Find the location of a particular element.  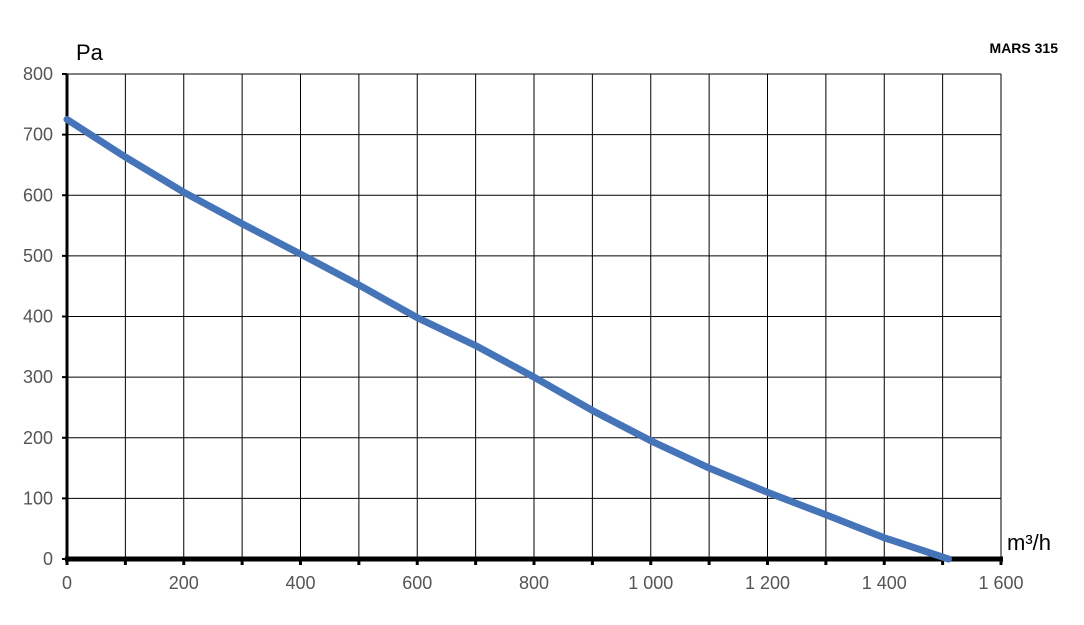

y-tick-labels: 0 100 200 300 400 500 600 700 800 is located at coordinates (38, 316).